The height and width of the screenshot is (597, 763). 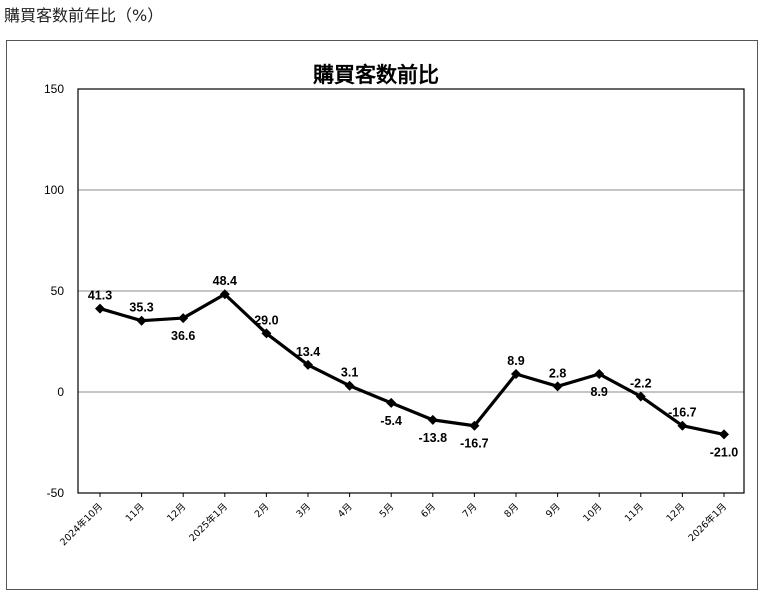 What do you see at coordinates (391, 421) in the screenshot?
I see `data-label: -5.4` at bounding box center [391, 421].